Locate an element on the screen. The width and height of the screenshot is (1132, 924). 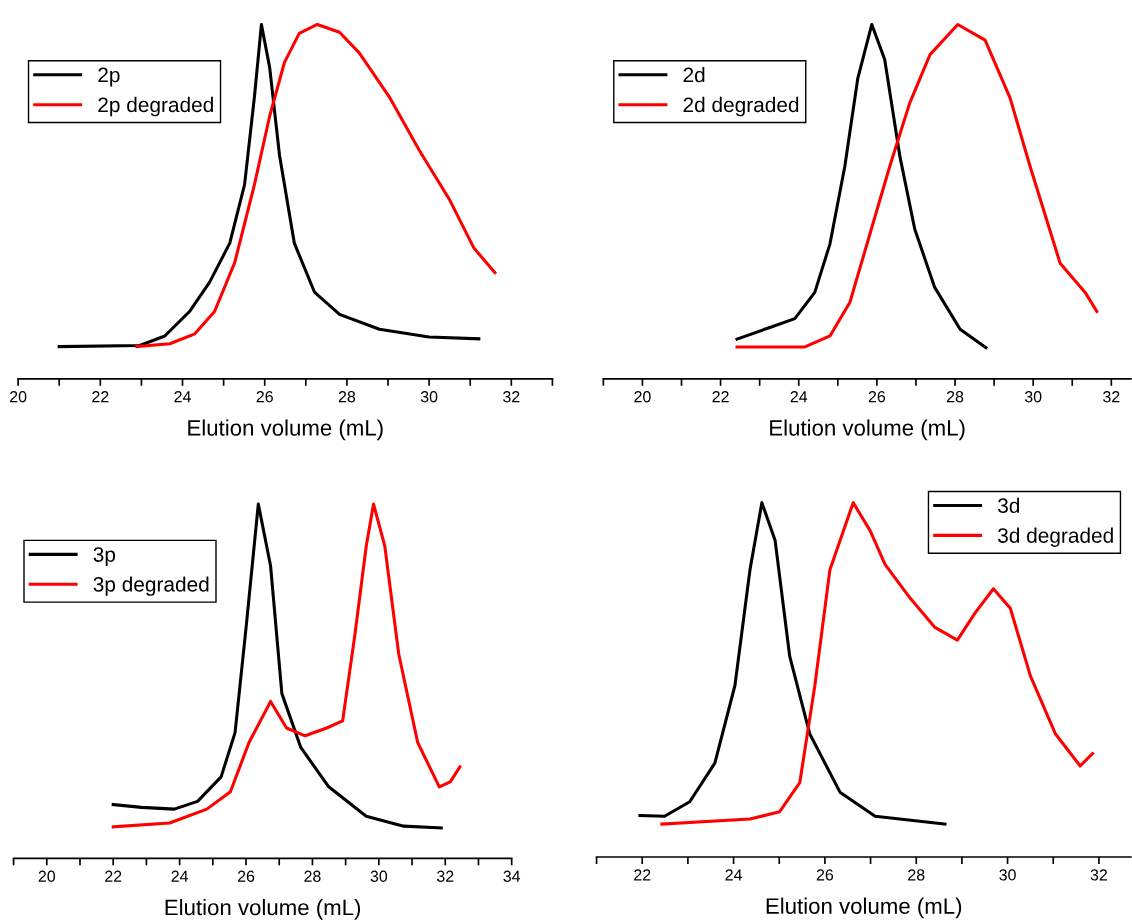
legend-label: 2d degraded is located at coordinates (741, 106).